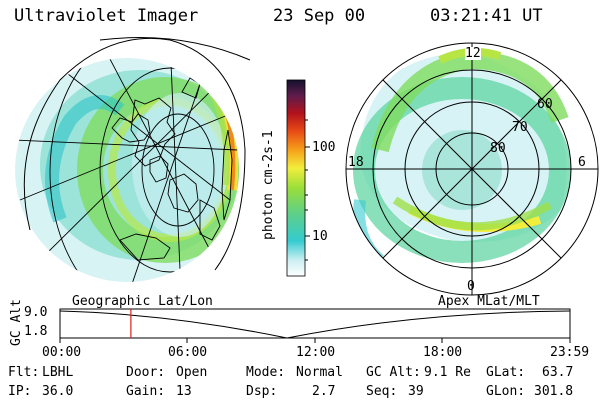  What do you see at coordinates (188, 352) in the screenshot?
I see `time-tick-0600: 06:00` at bounding box center [188, 352].